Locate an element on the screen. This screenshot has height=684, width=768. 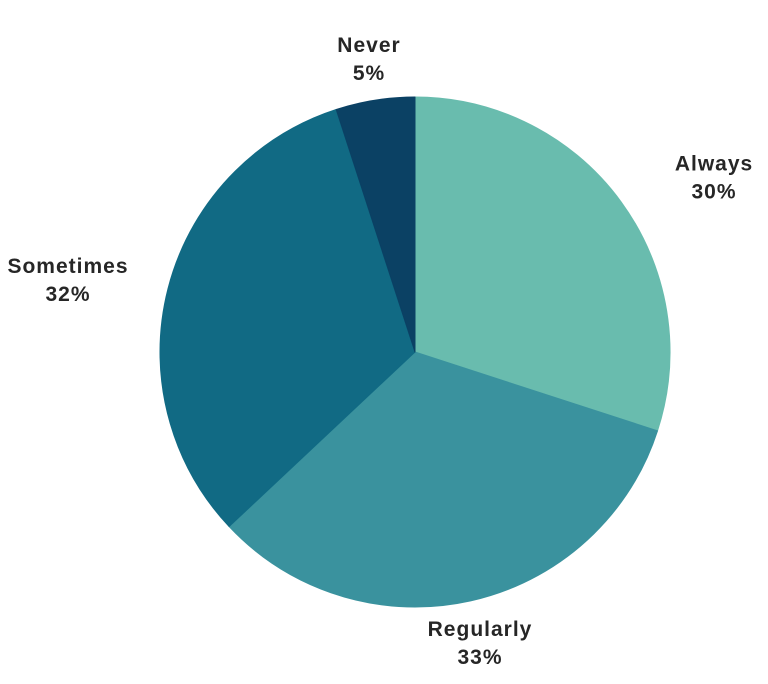
svg-text: Sometimes is located at coordinates (67, 266).